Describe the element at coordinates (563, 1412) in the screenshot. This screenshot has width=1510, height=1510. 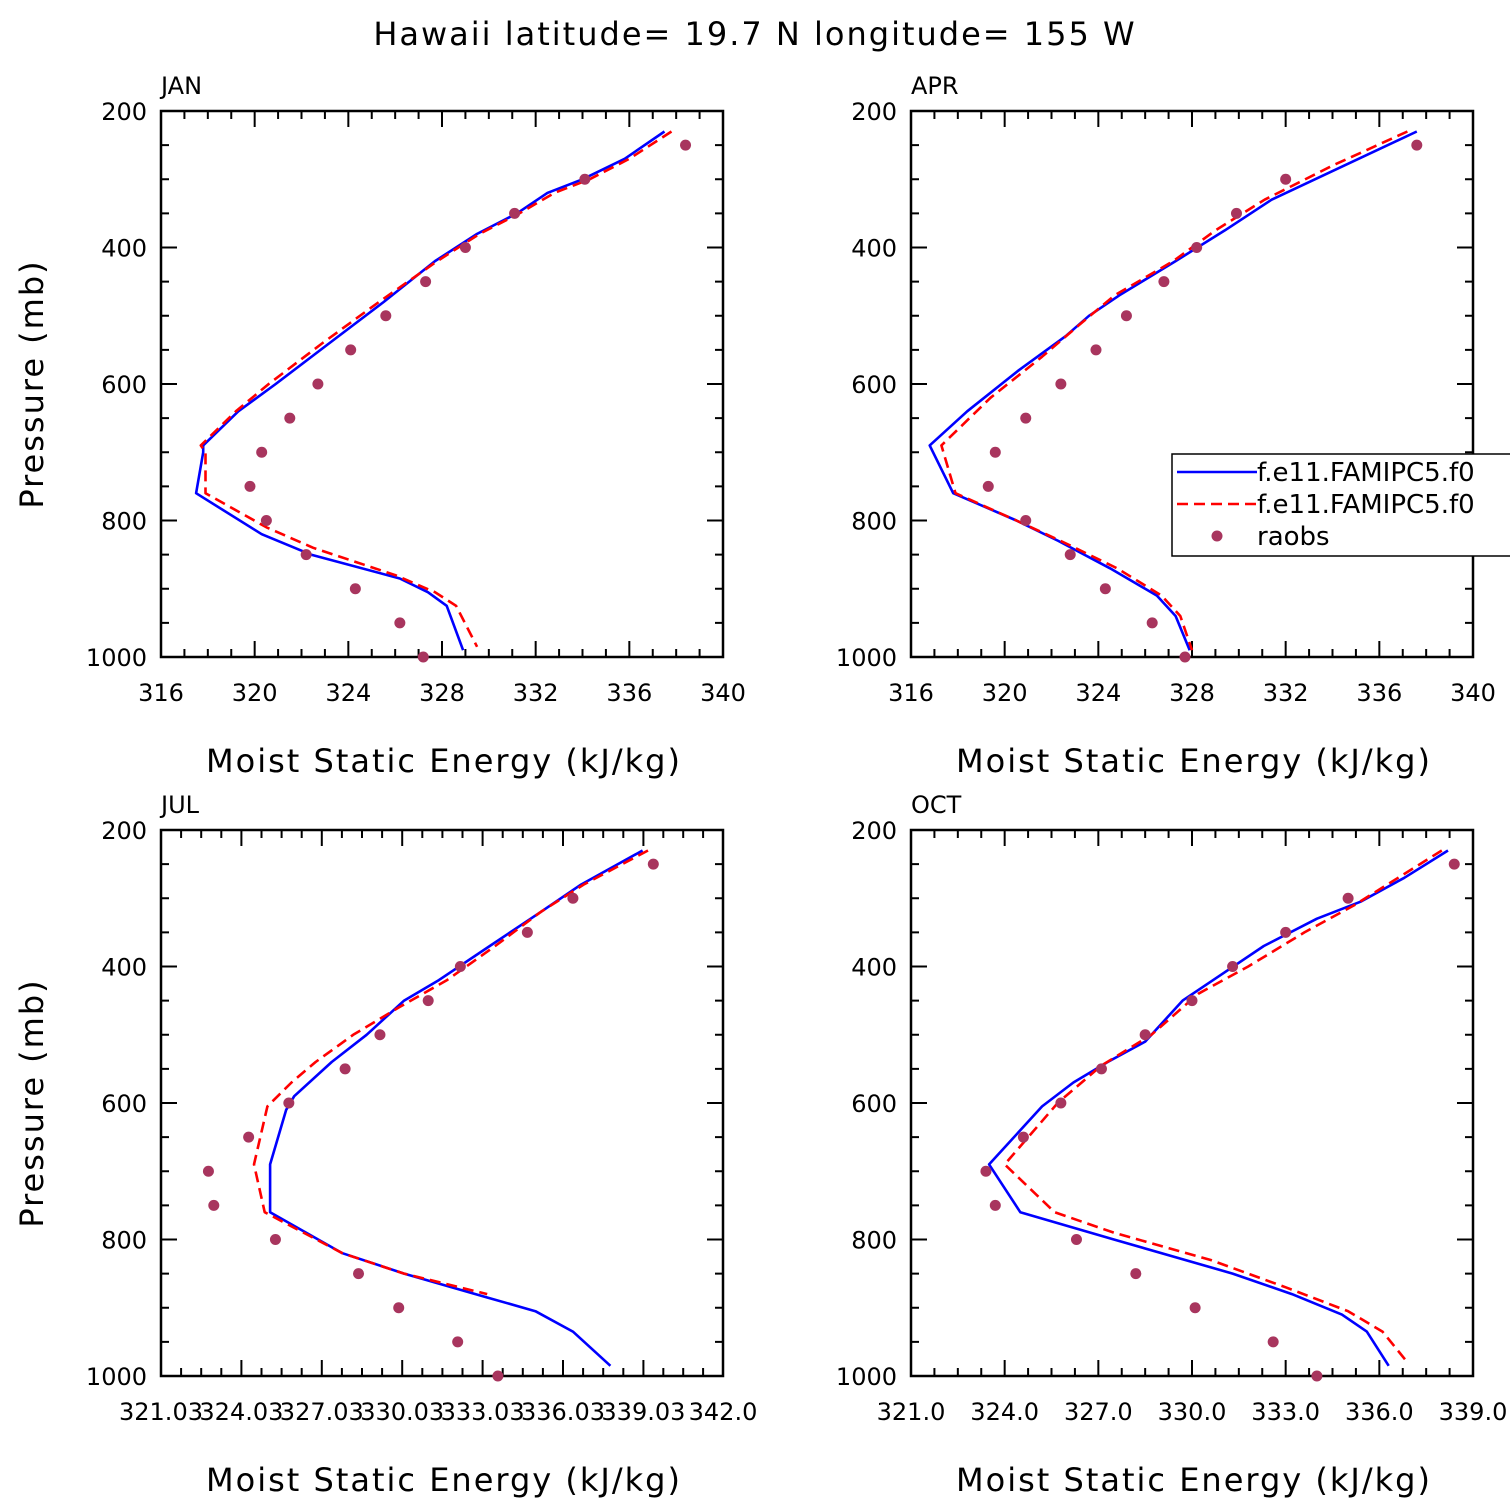
I see `x-tick-label: 336.03` at that location.